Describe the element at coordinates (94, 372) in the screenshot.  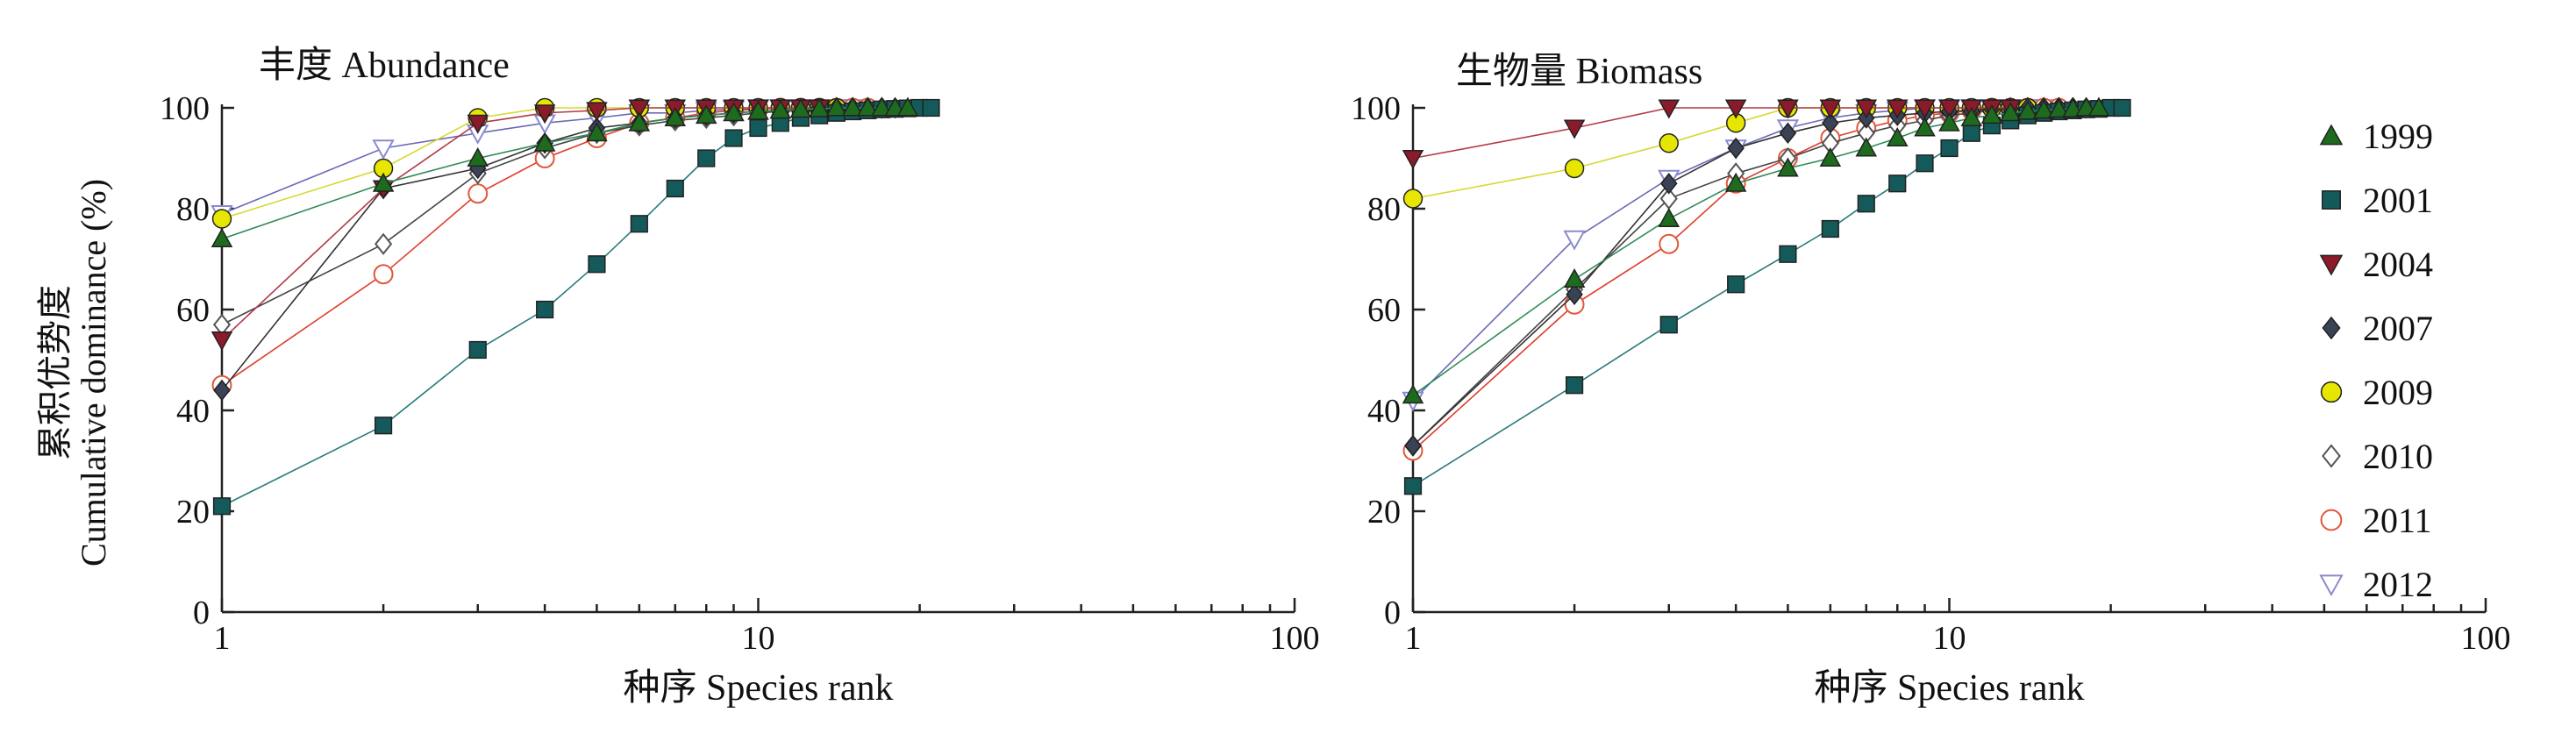
I see `y-axis-title-en: Cumulative dominance (%)` at that location.